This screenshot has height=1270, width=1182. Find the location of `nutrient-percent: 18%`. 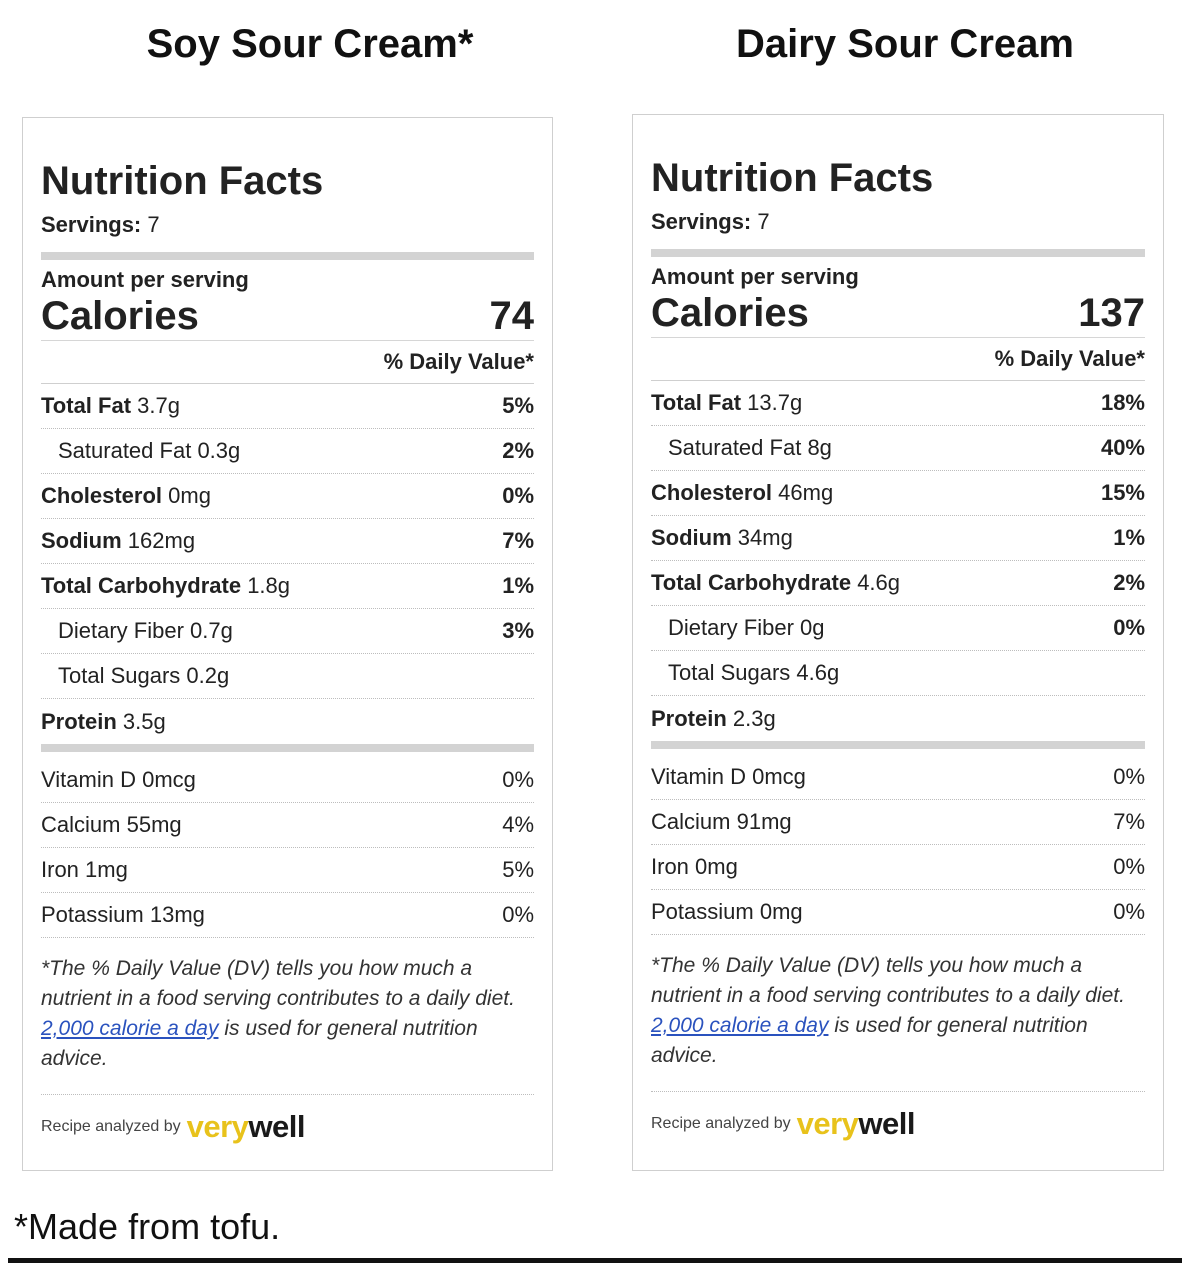

nutrient-percent: 18% is located at coordinates (1122, 402).